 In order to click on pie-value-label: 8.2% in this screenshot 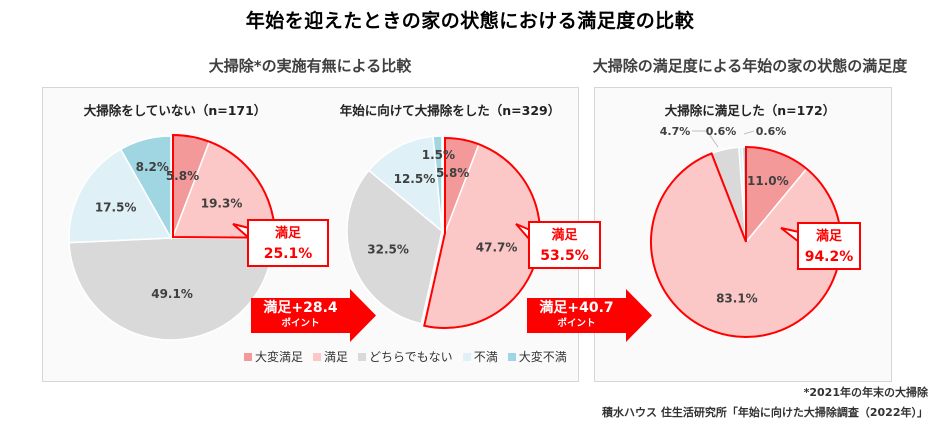, I will do `click(152, 167)`.